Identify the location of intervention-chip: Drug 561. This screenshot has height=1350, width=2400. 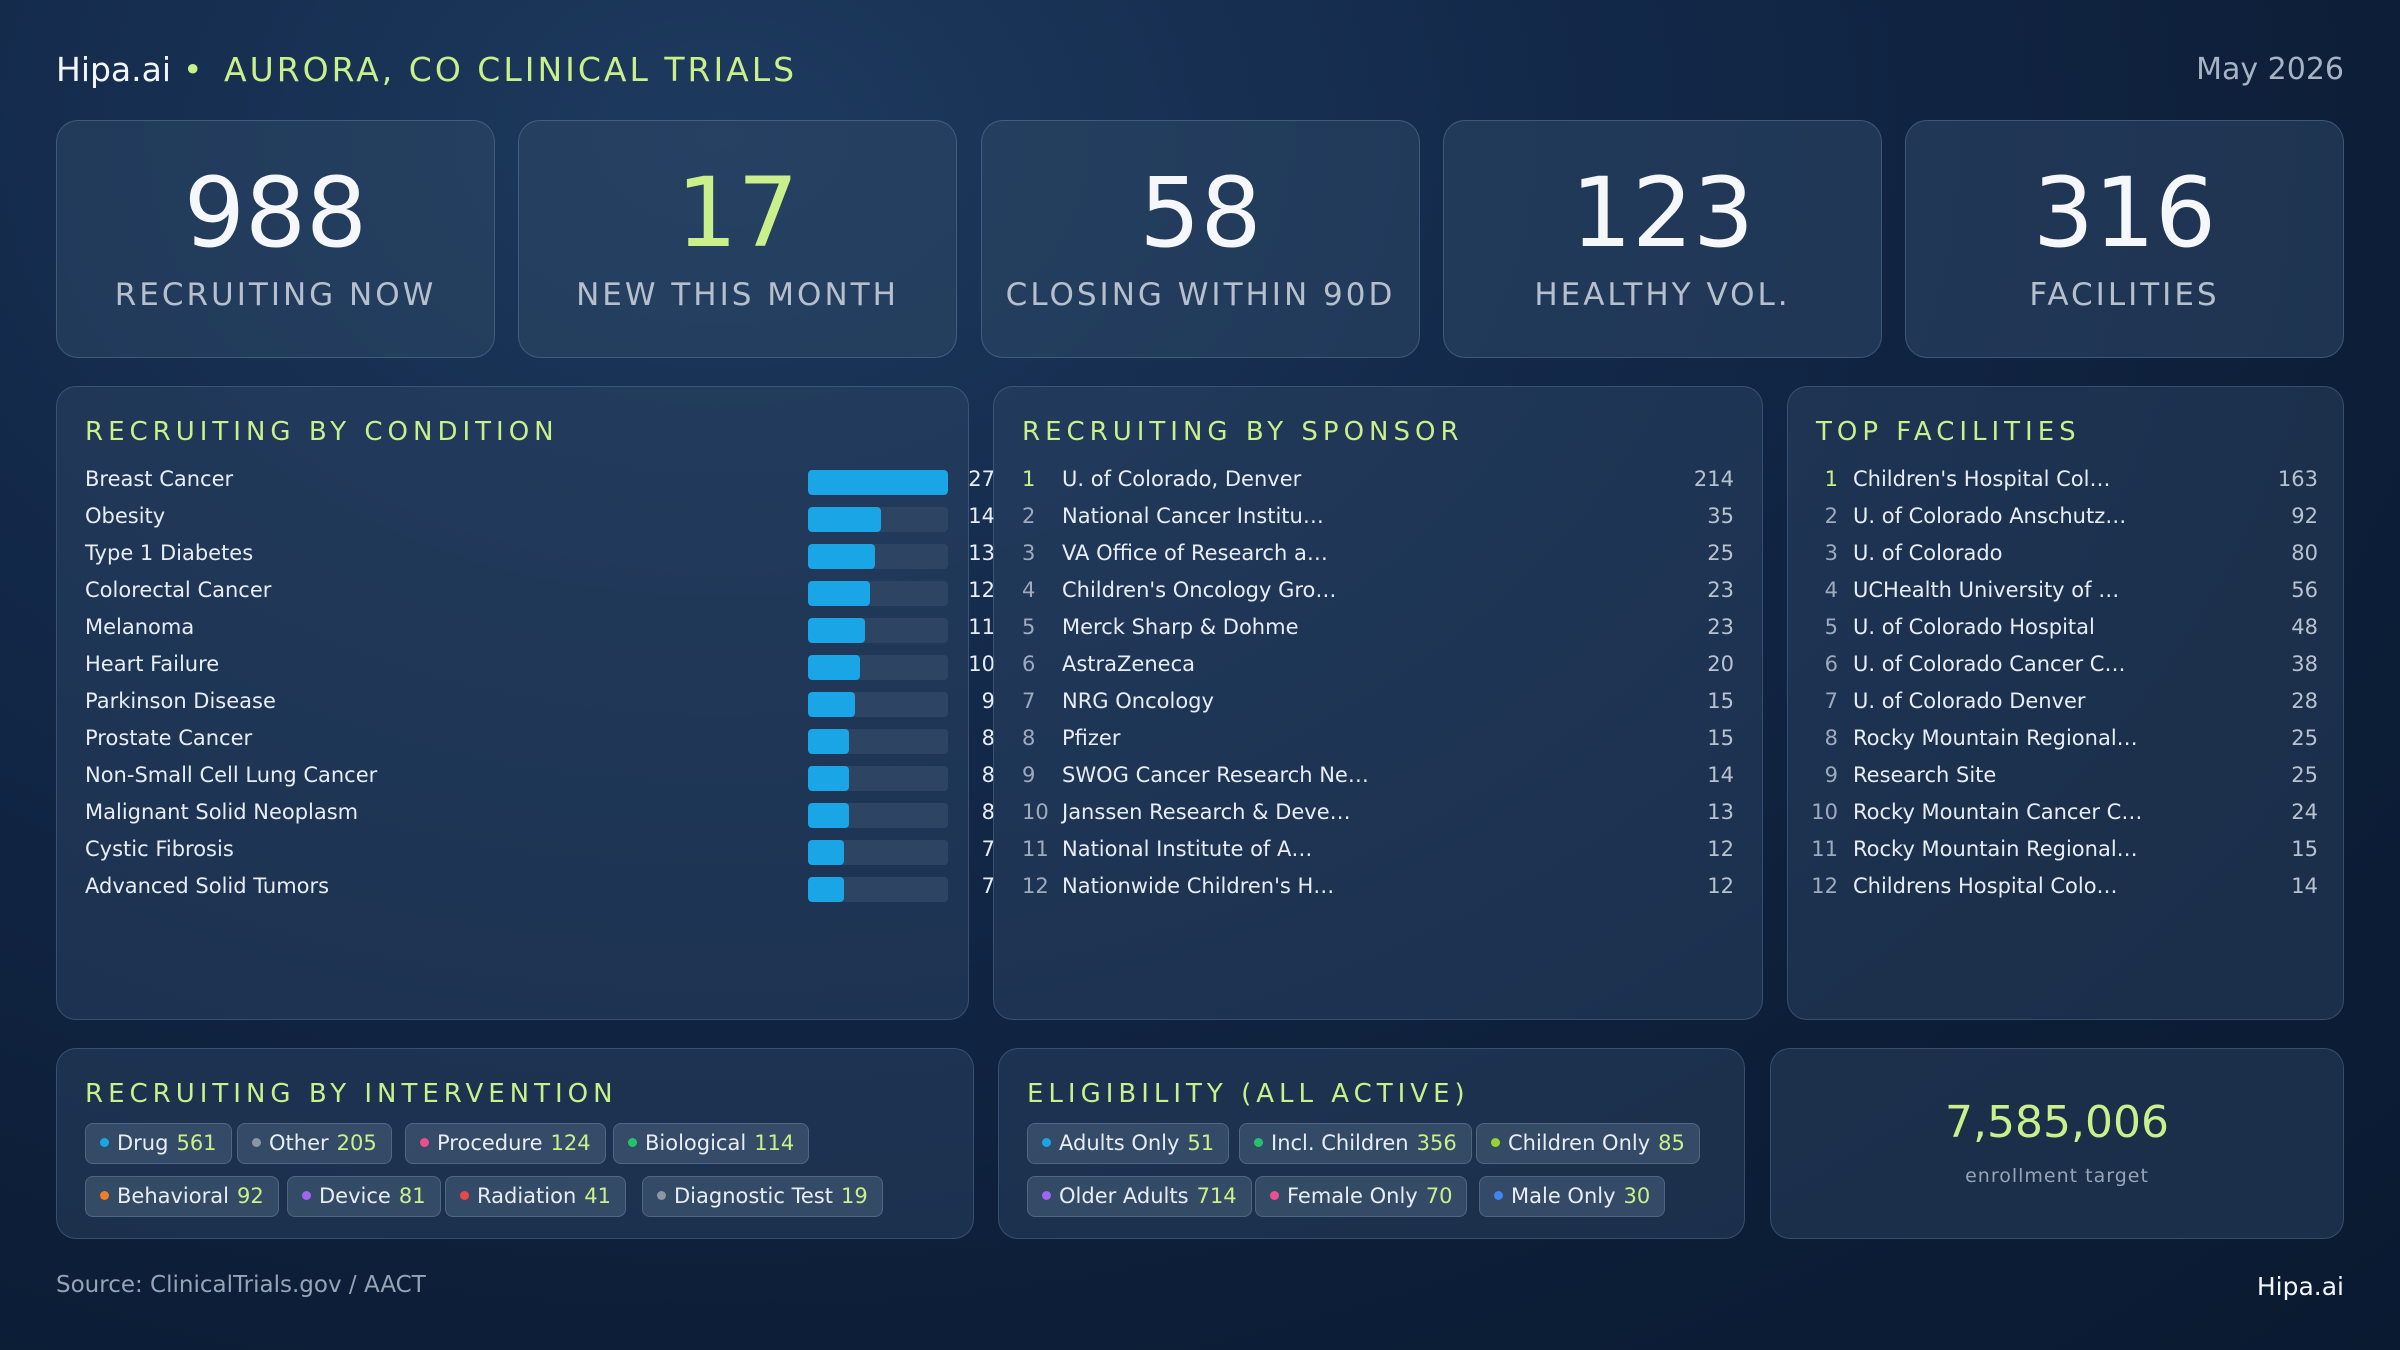
(158, 1143).